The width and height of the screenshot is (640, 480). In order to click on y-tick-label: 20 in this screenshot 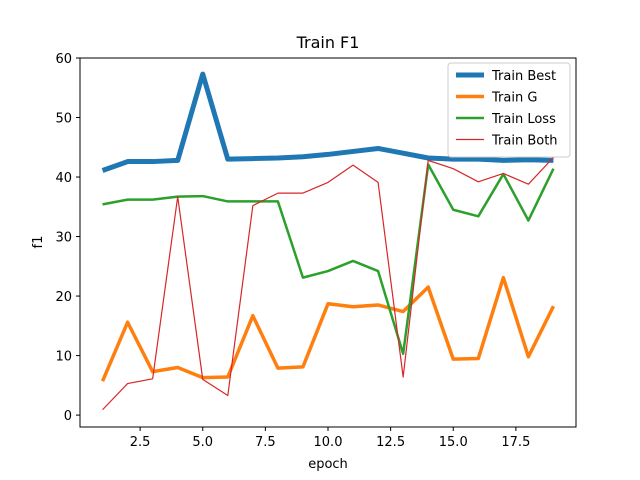, I will do `click(63, 297)`.